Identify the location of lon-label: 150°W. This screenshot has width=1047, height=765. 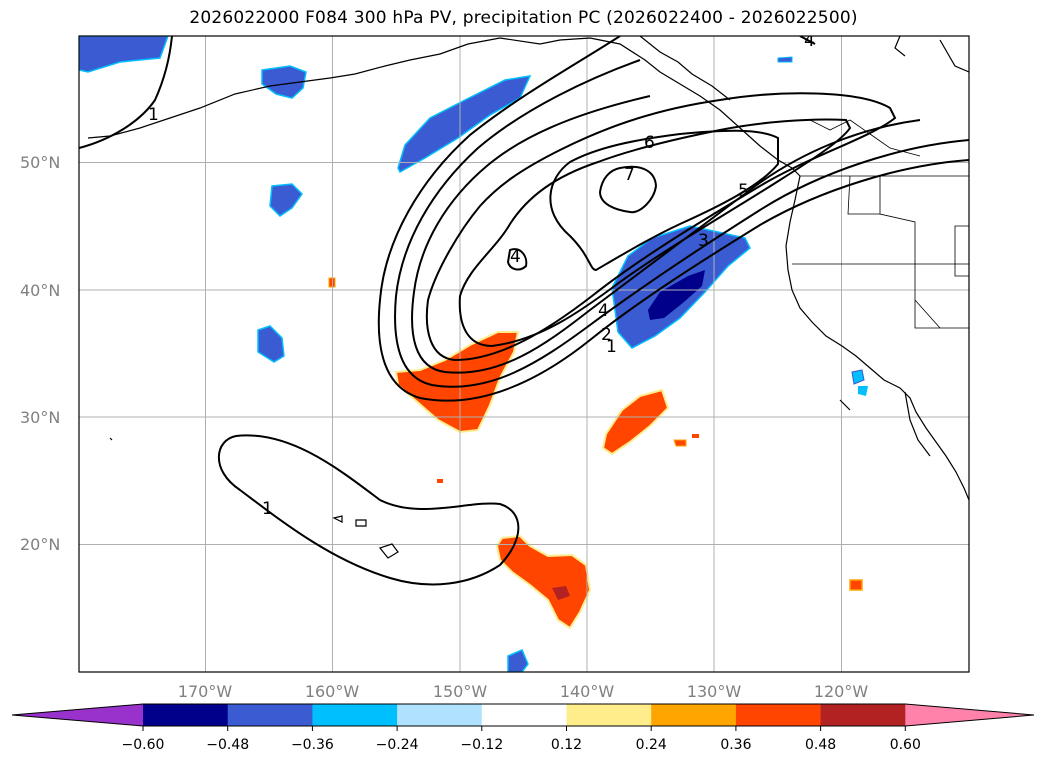
(460, 691).